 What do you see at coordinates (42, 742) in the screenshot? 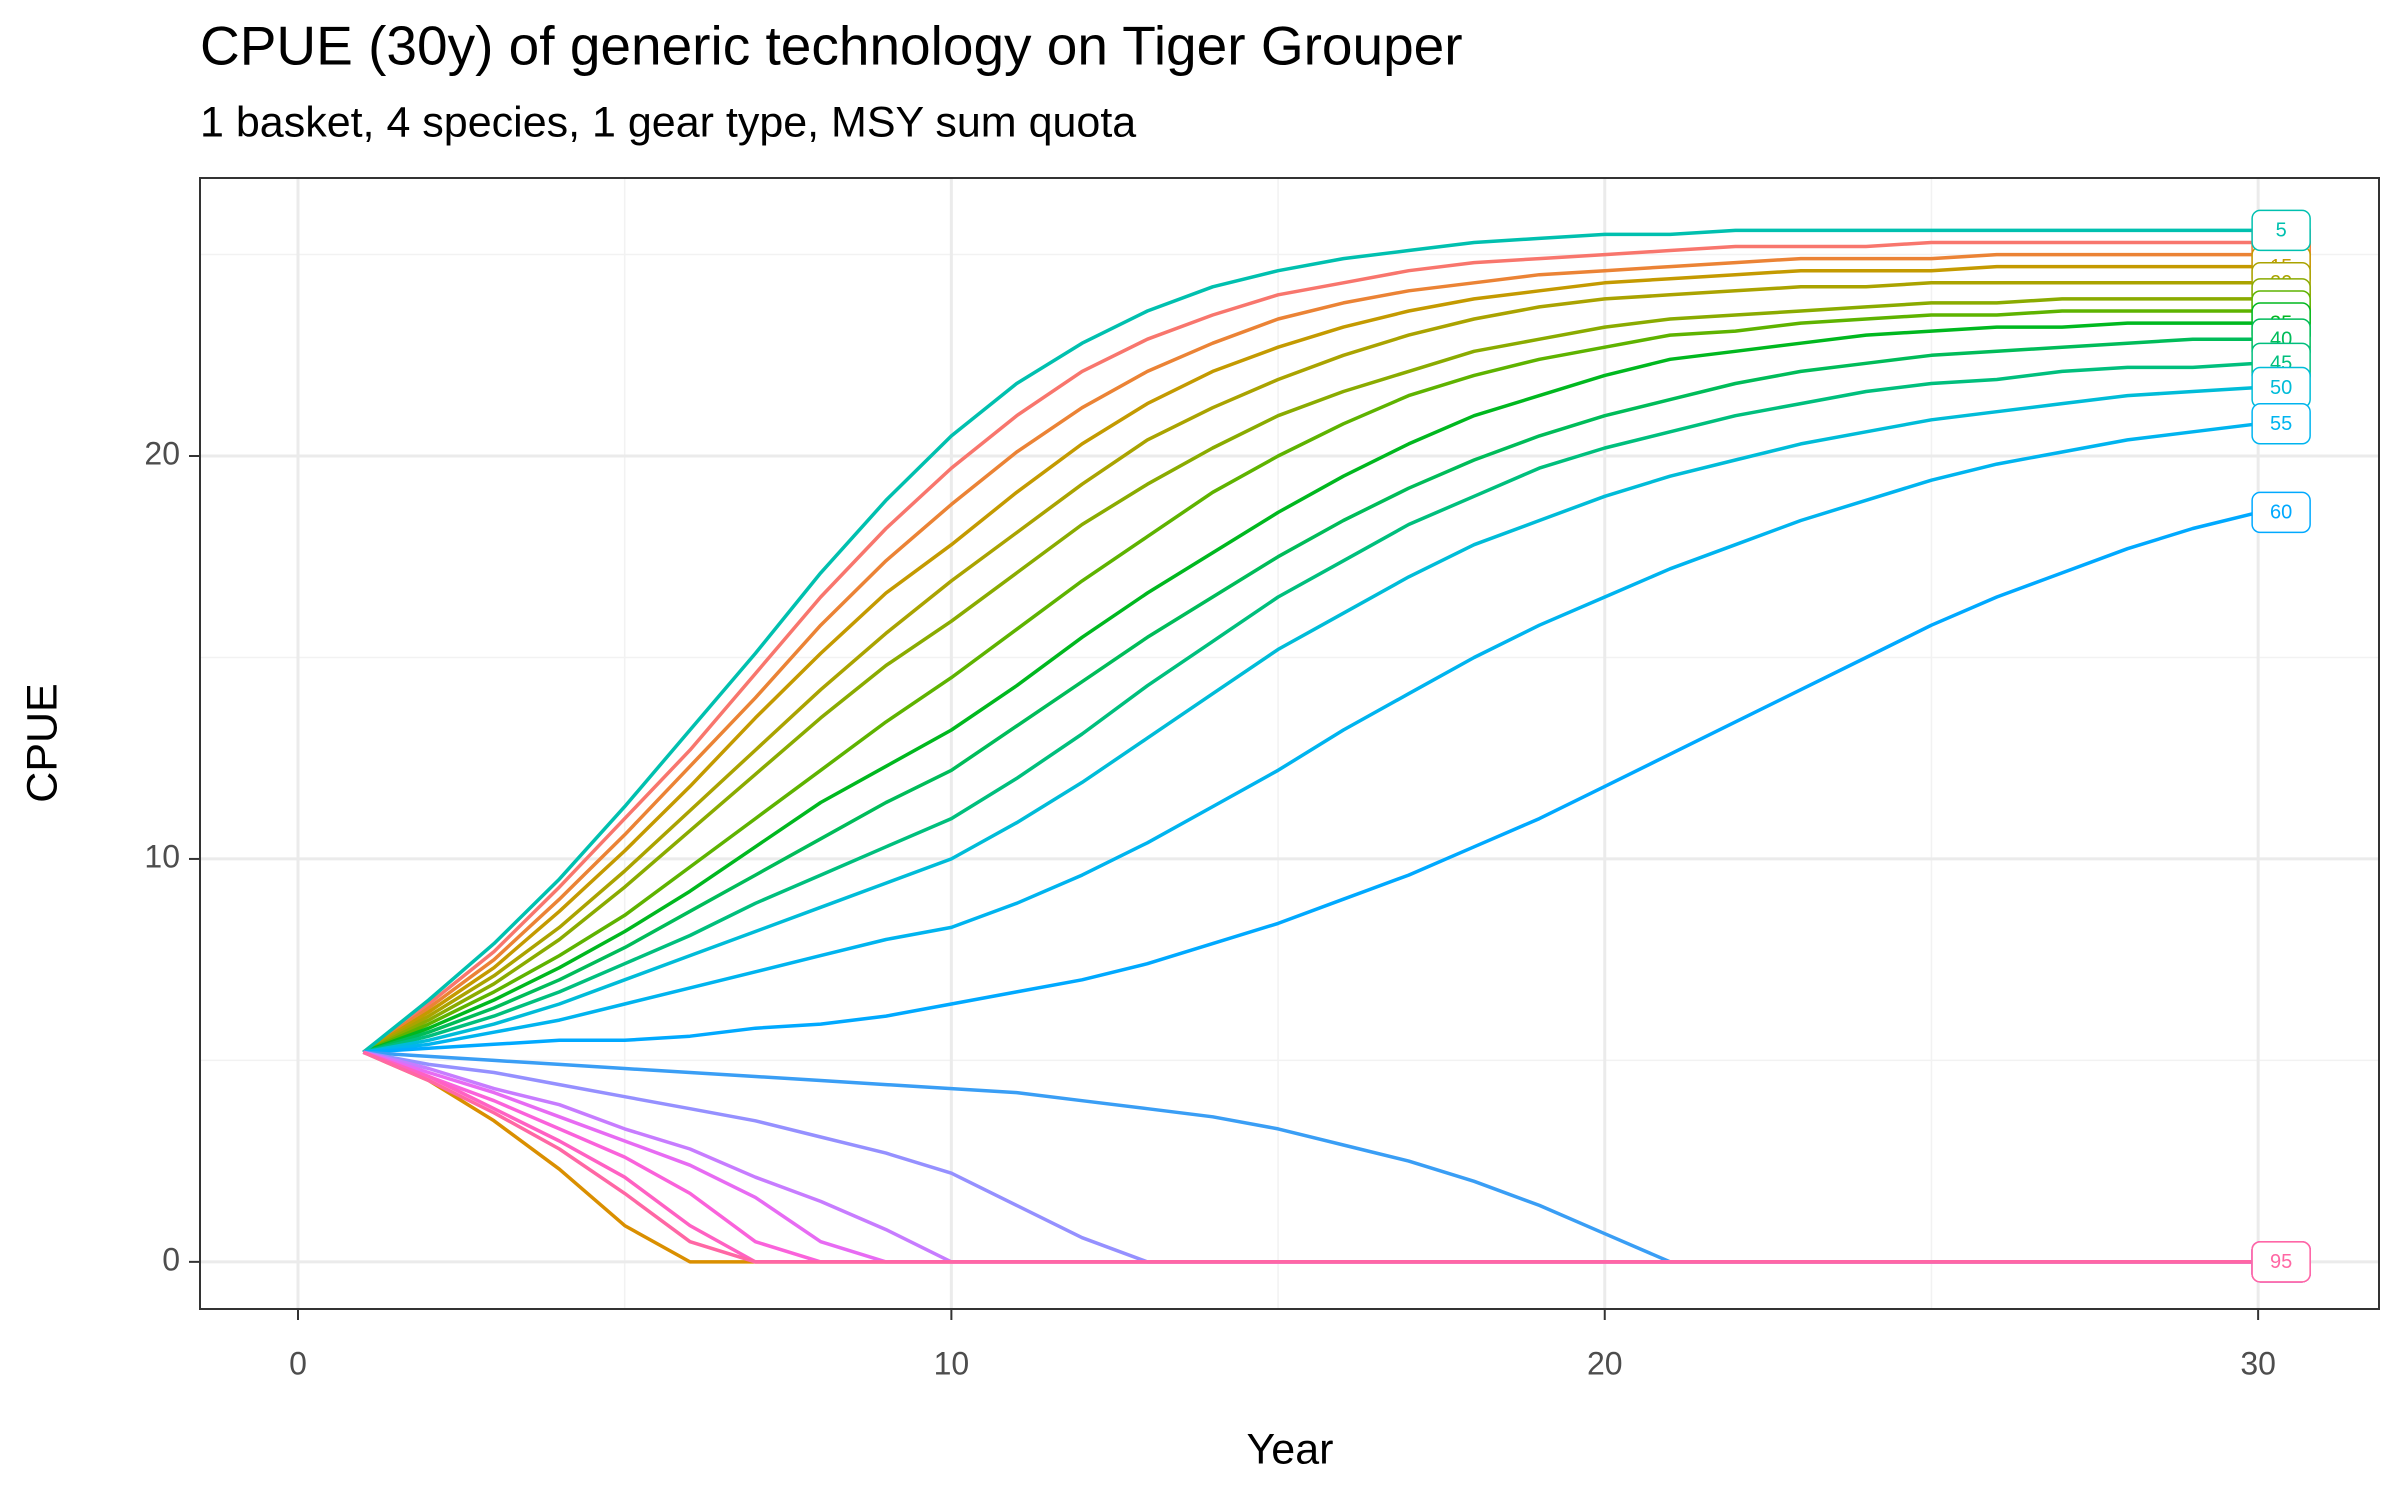
I see `y-axis-title: CPUE` at bounding box center [42, 742].